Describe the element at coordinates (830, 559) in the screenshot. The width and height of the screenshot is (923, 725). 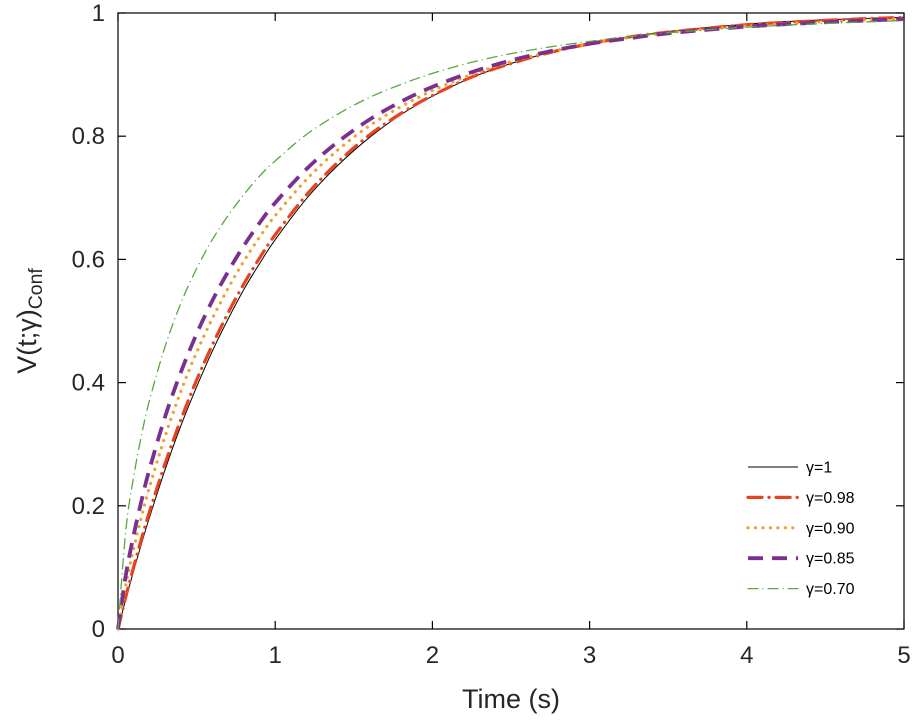
I see `legend-label: γ=0.85` at that location.